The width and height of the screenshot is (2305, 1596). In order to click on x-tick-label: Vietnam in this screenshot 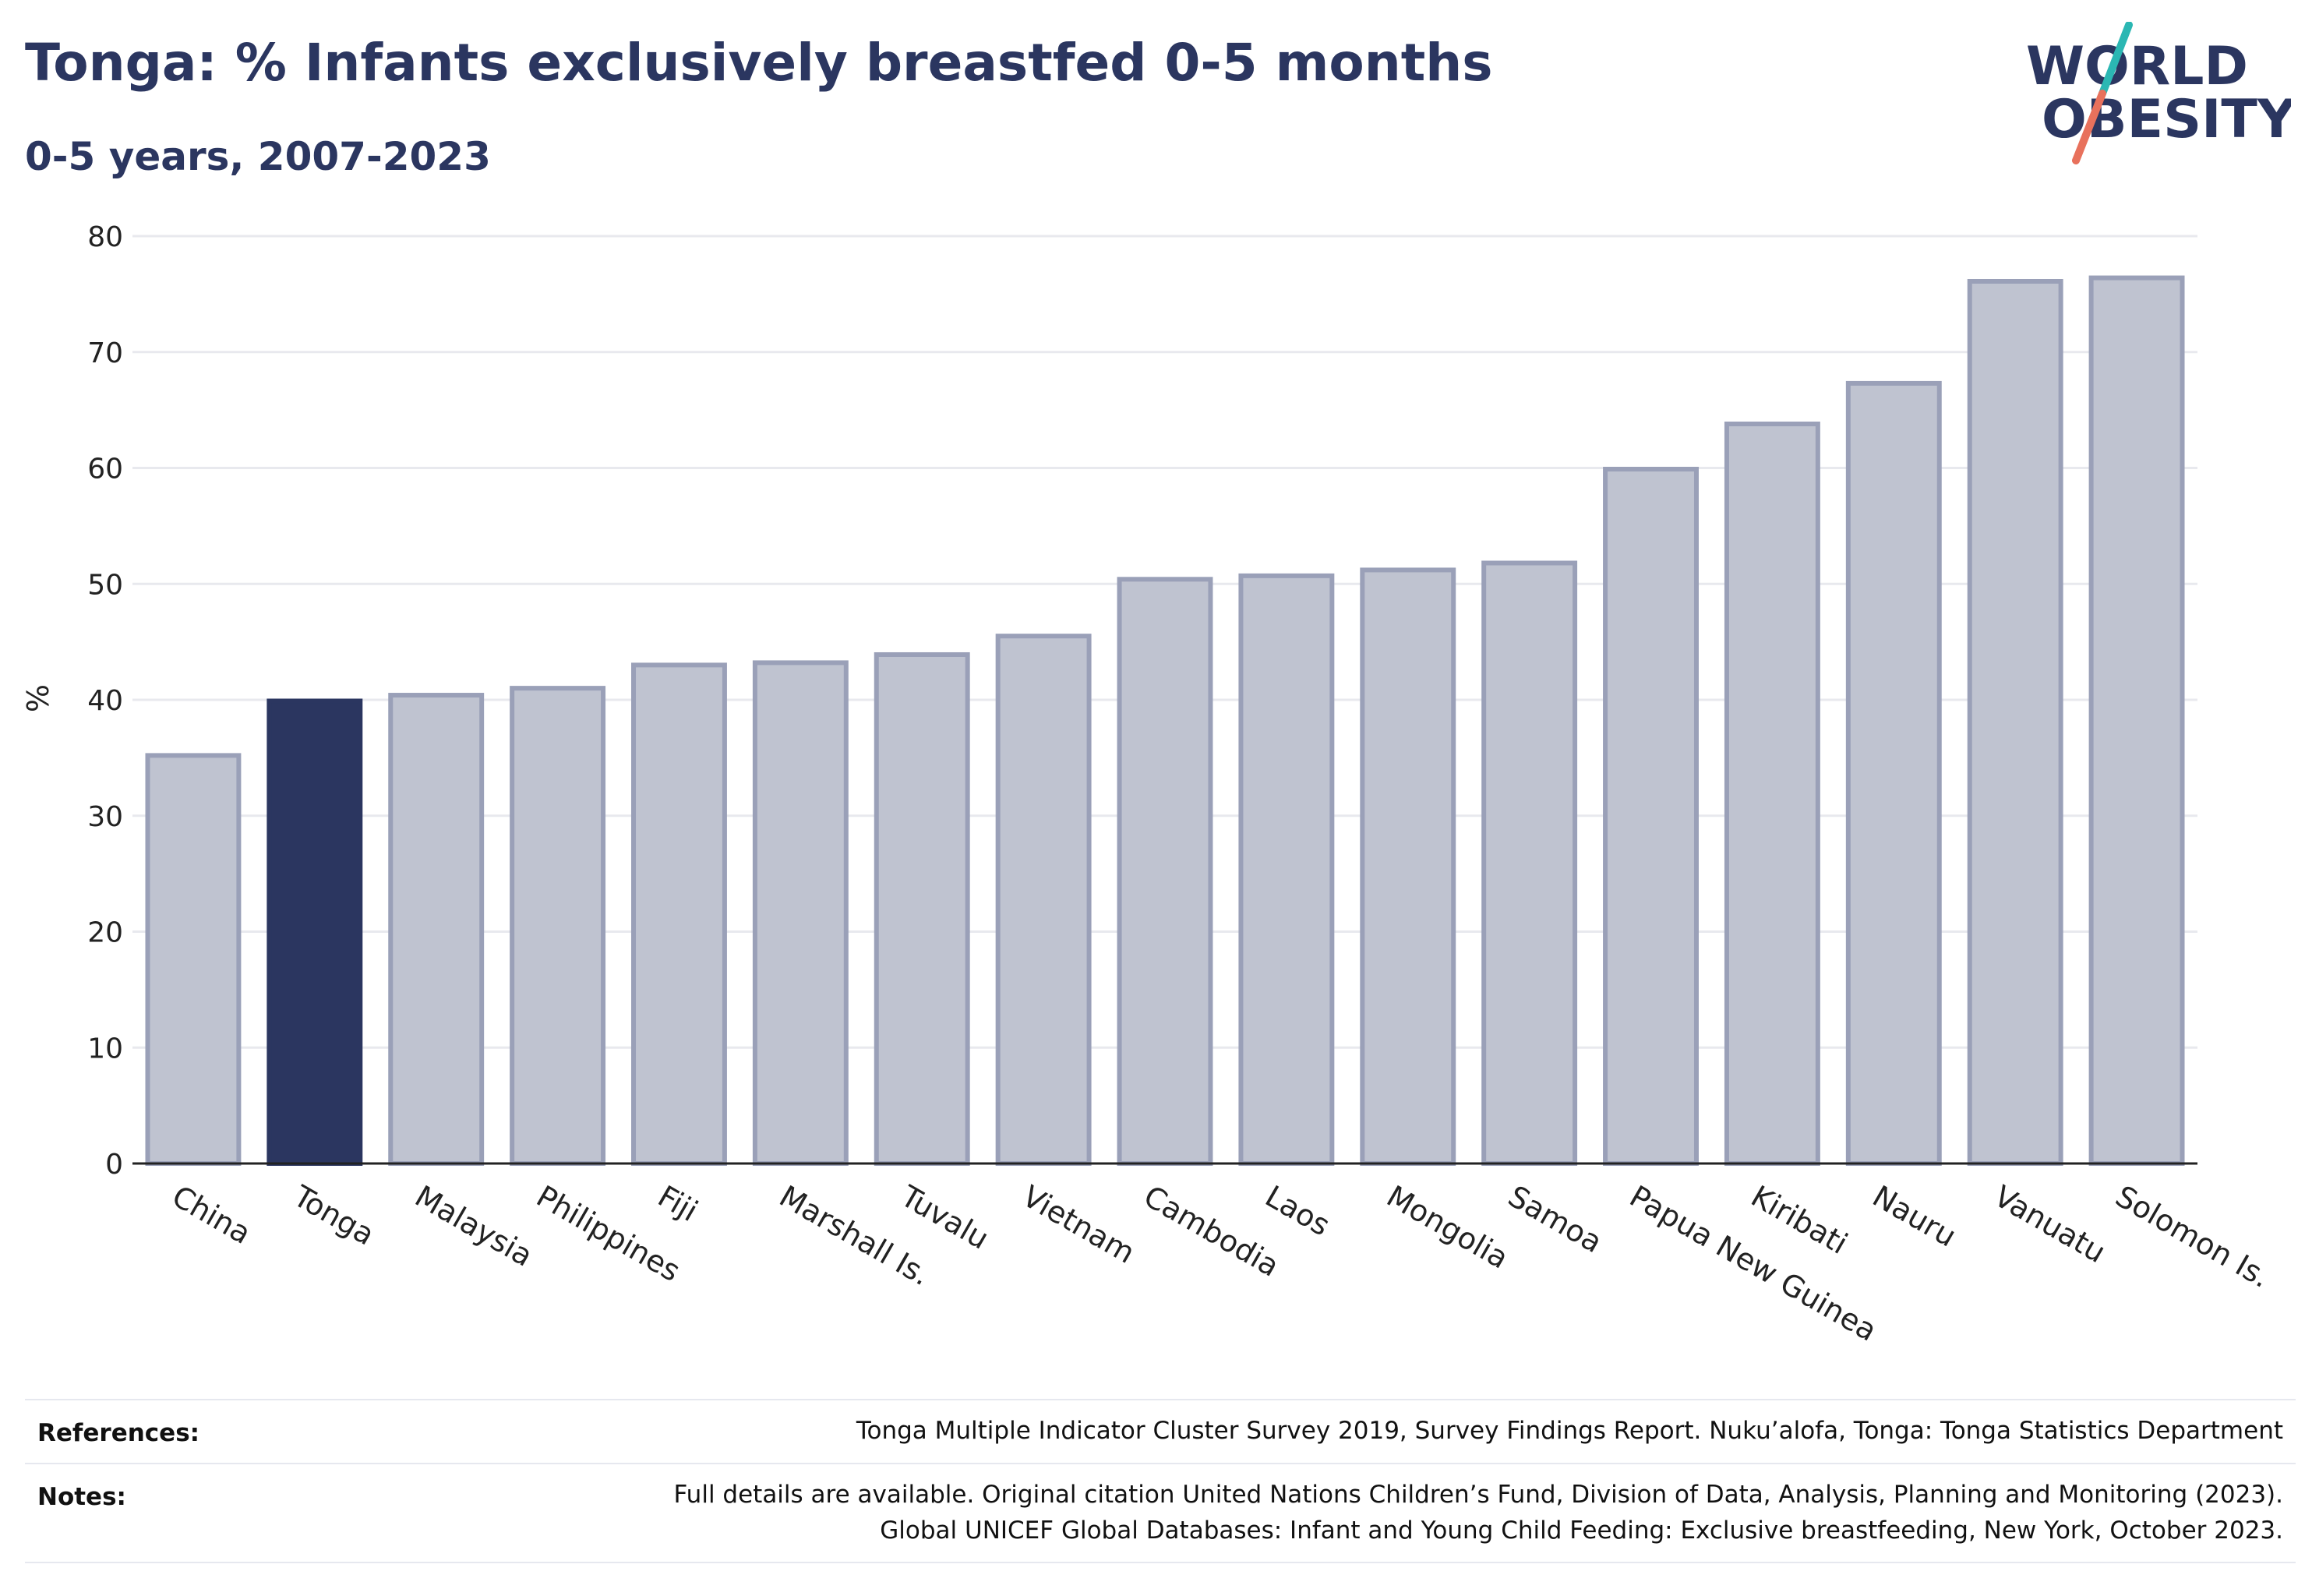, I will do `click(1079, 1224)`.